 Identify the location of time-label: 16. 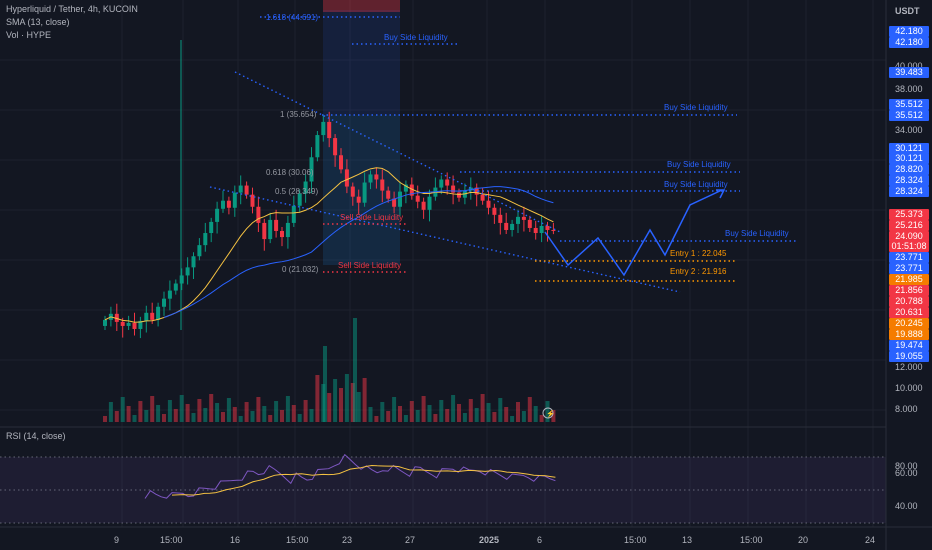
(235, 540).